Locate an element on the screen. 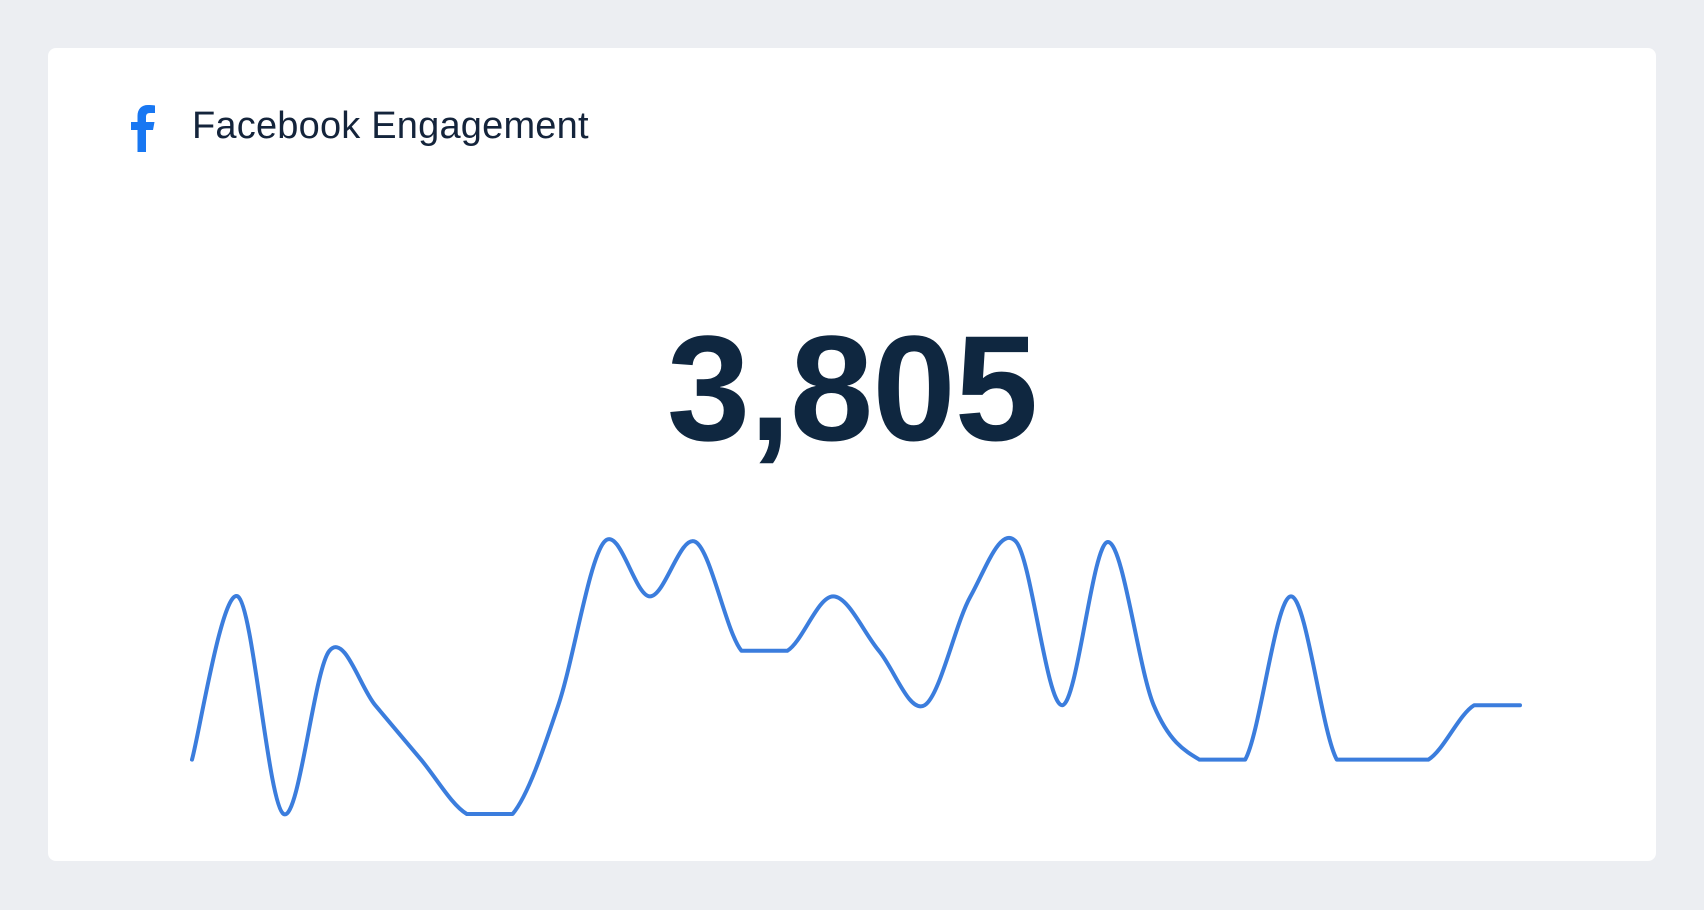 The image size is (1704, 910). engagement-value: 3,805 is located at coordinates (852, 388).